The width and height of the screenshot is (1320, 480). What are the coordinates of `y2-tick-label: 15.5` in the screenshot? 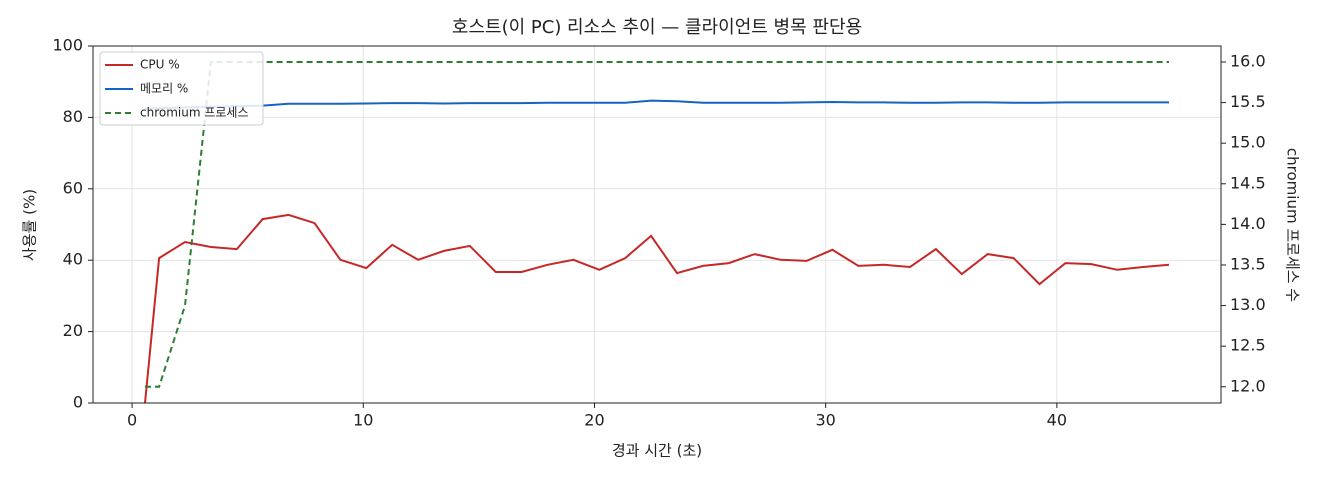 It's located at (1248, 101).